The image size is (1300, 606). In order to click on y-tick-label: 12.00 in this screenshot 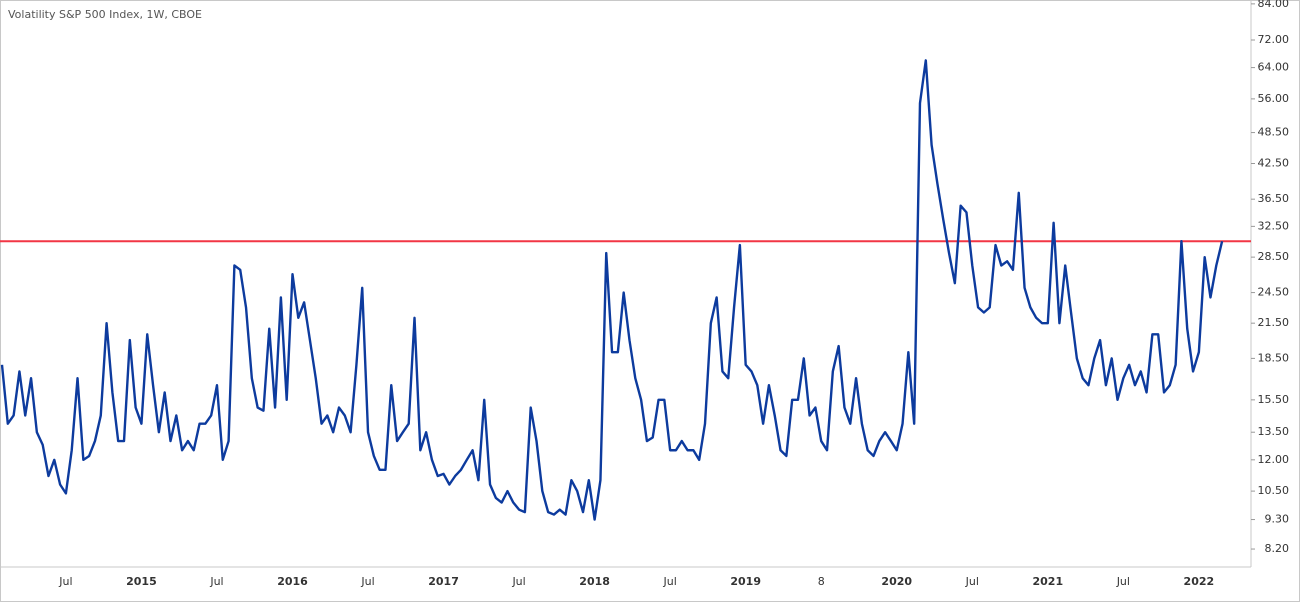, I will do `click(1274, 459)`.